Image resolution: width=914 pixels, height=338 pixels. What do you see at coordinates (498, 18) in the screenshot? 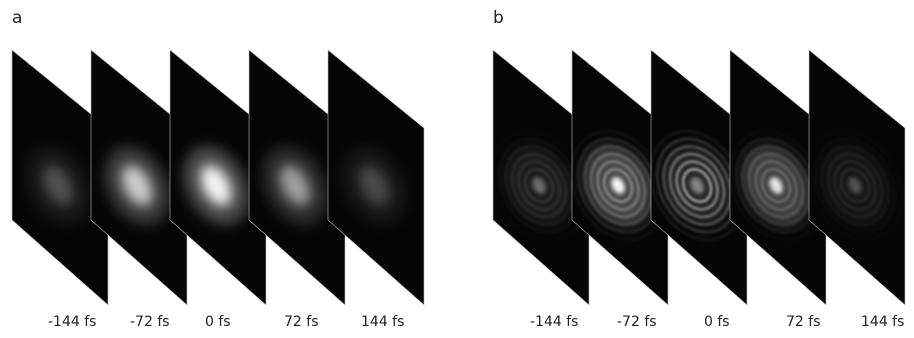
I see `panel-b-label: b` at bounding box center [498, 18].